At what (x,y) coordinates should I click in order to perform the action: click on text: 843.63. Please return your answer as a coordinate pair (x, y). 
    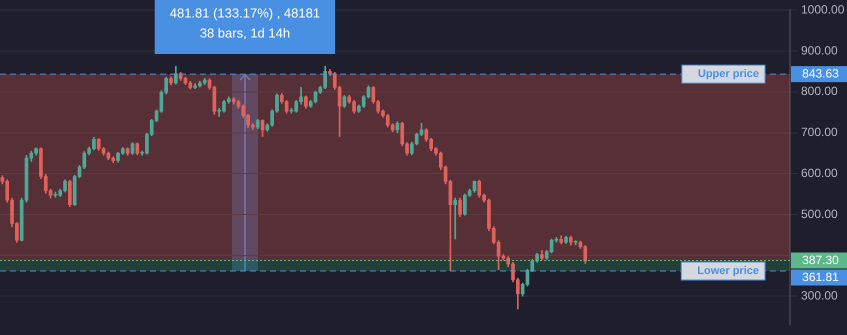
    Looking at the image, I should click on (821, 73).